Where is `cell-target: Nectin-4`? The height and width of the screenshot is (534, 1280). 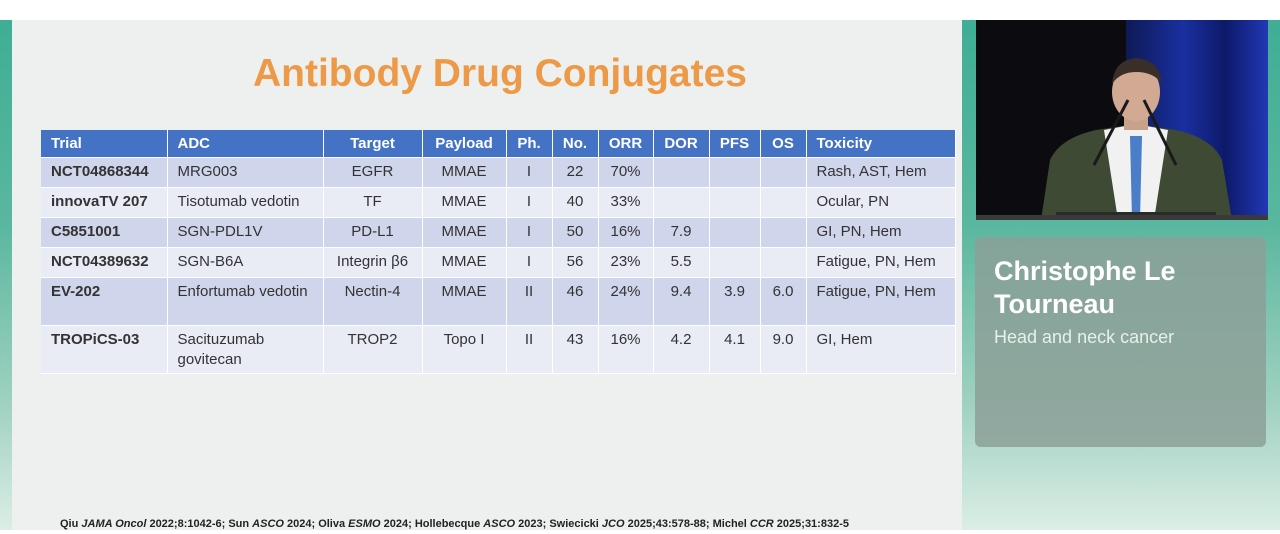
cell-target: Nectin-4 is located at coordinates (373, 301).